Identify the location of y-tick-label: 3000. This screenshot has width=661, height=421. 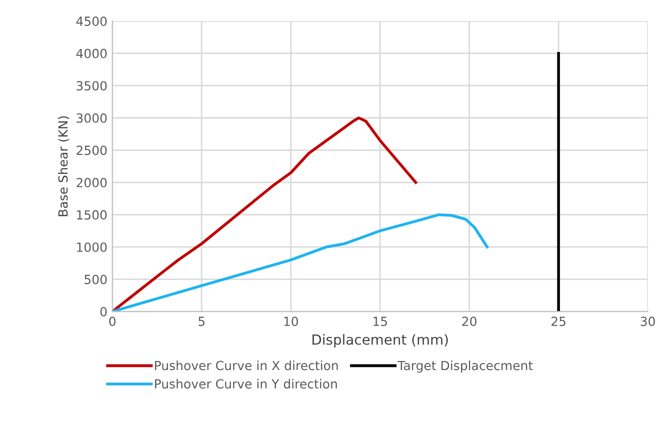
(91, 118).